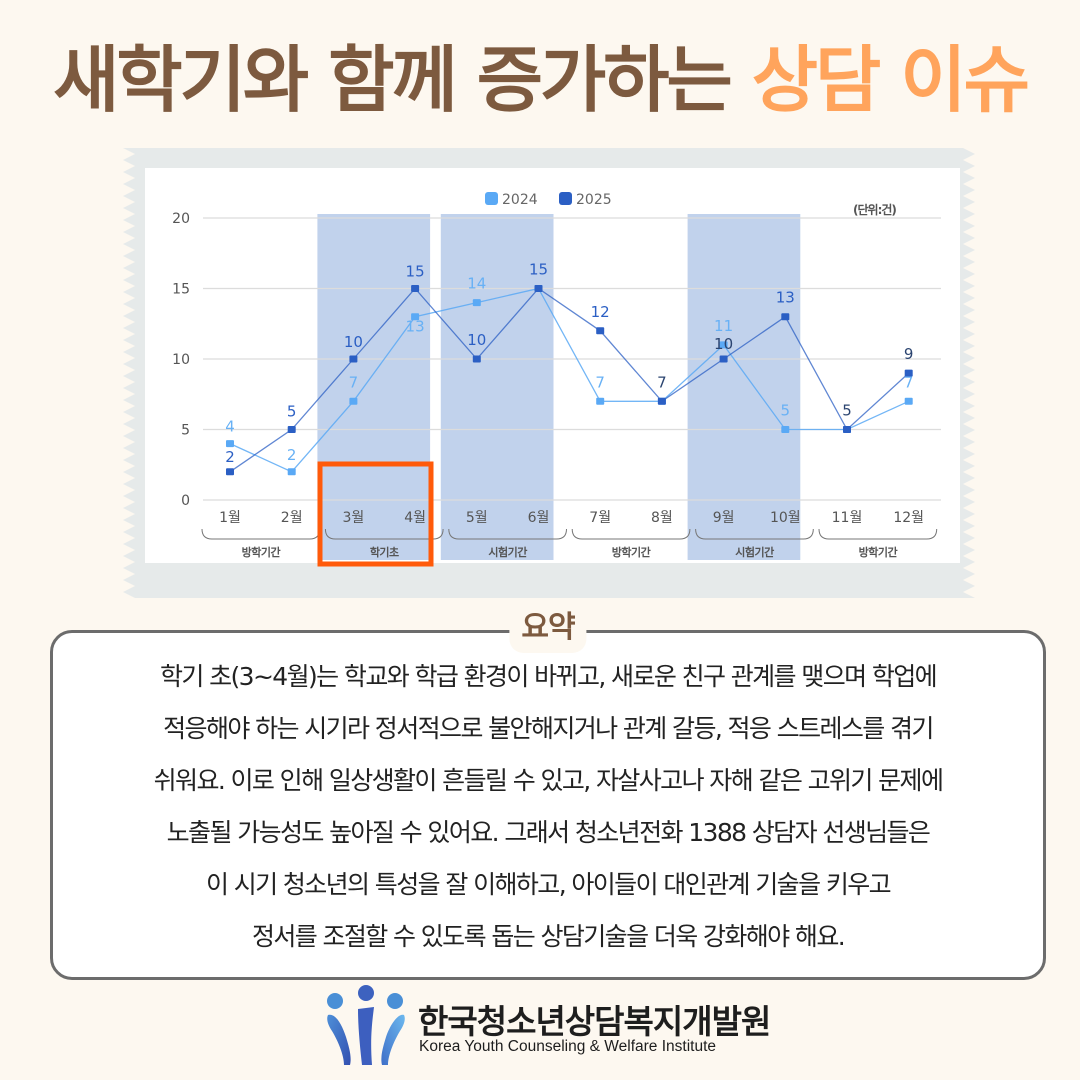 The image size is (1080, 1080). I want to click on svg-text: 12월, so click(908, 518).